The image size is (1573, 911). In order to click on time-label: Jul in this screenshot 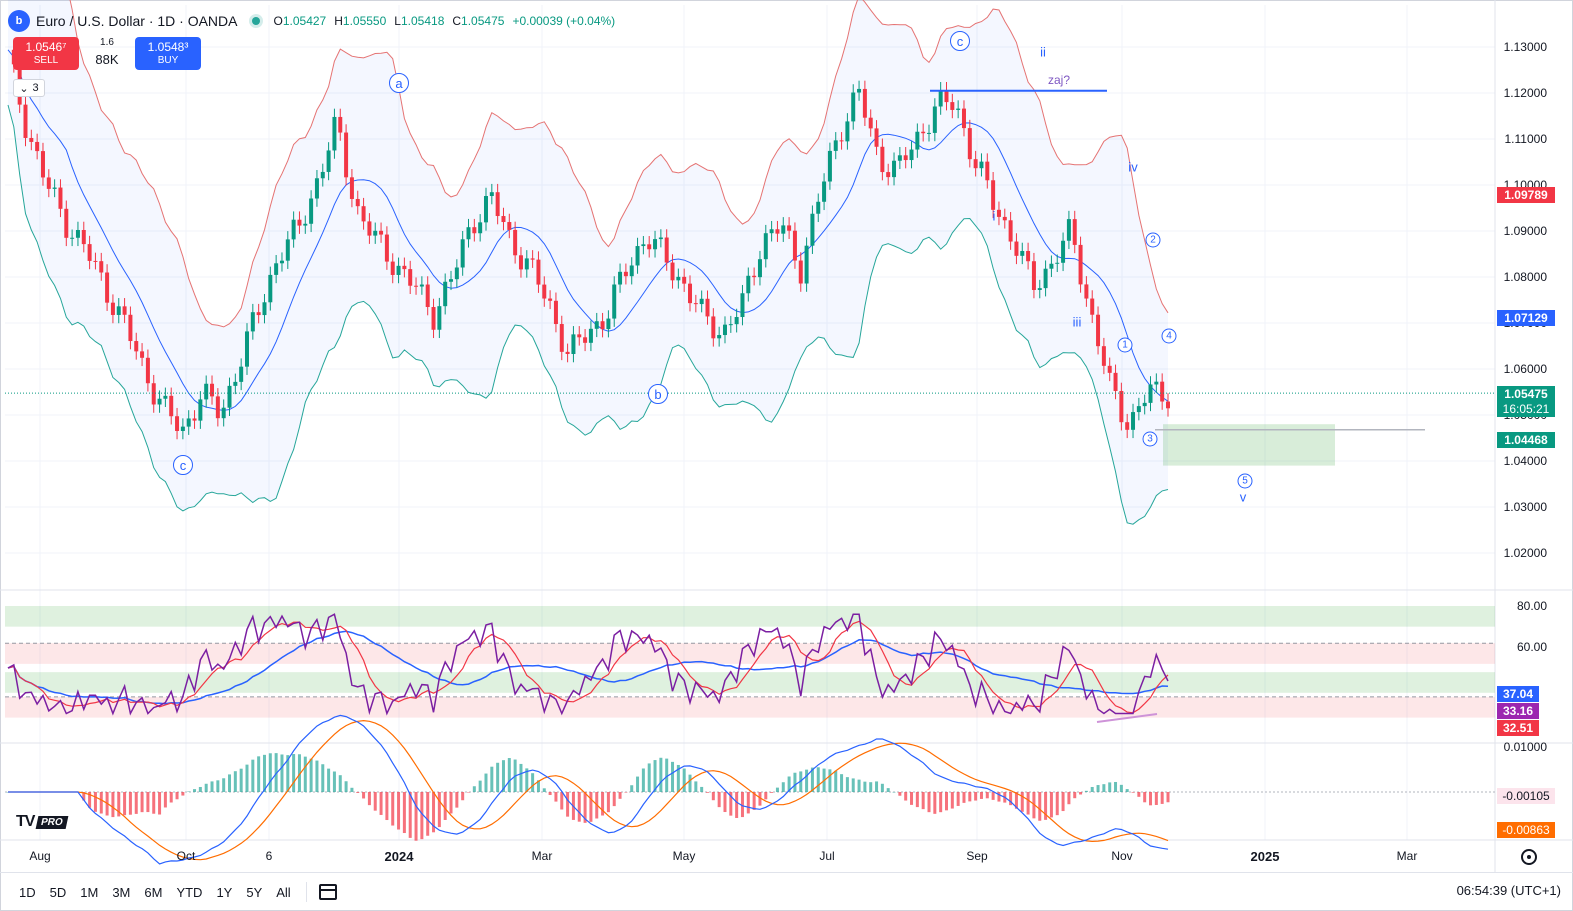, I will do `click(827, 856)`.